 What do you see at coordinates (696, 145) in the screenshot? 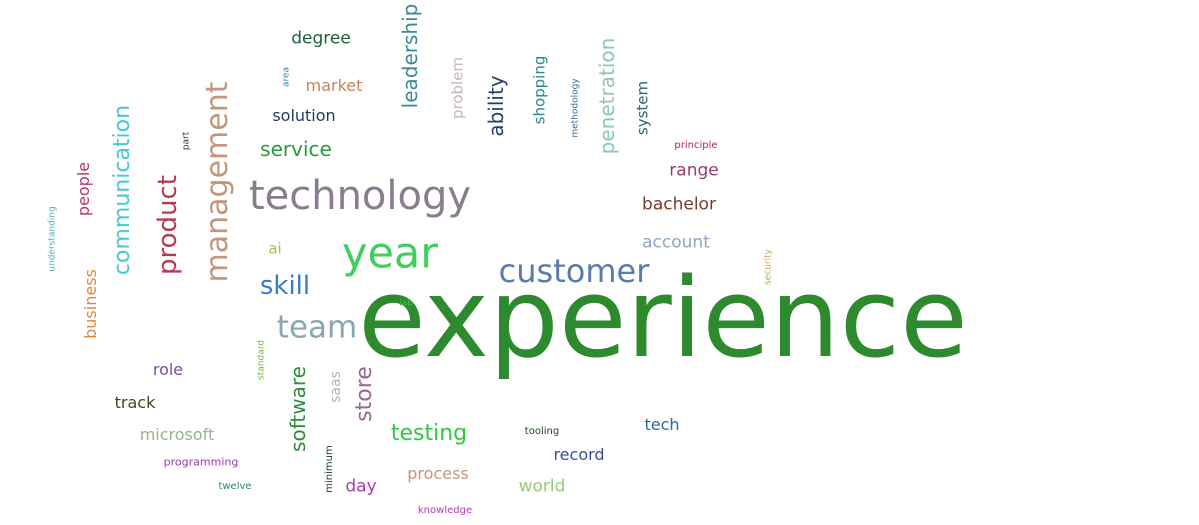
I see `word-principle: principle` at bounding box center [696, 145].